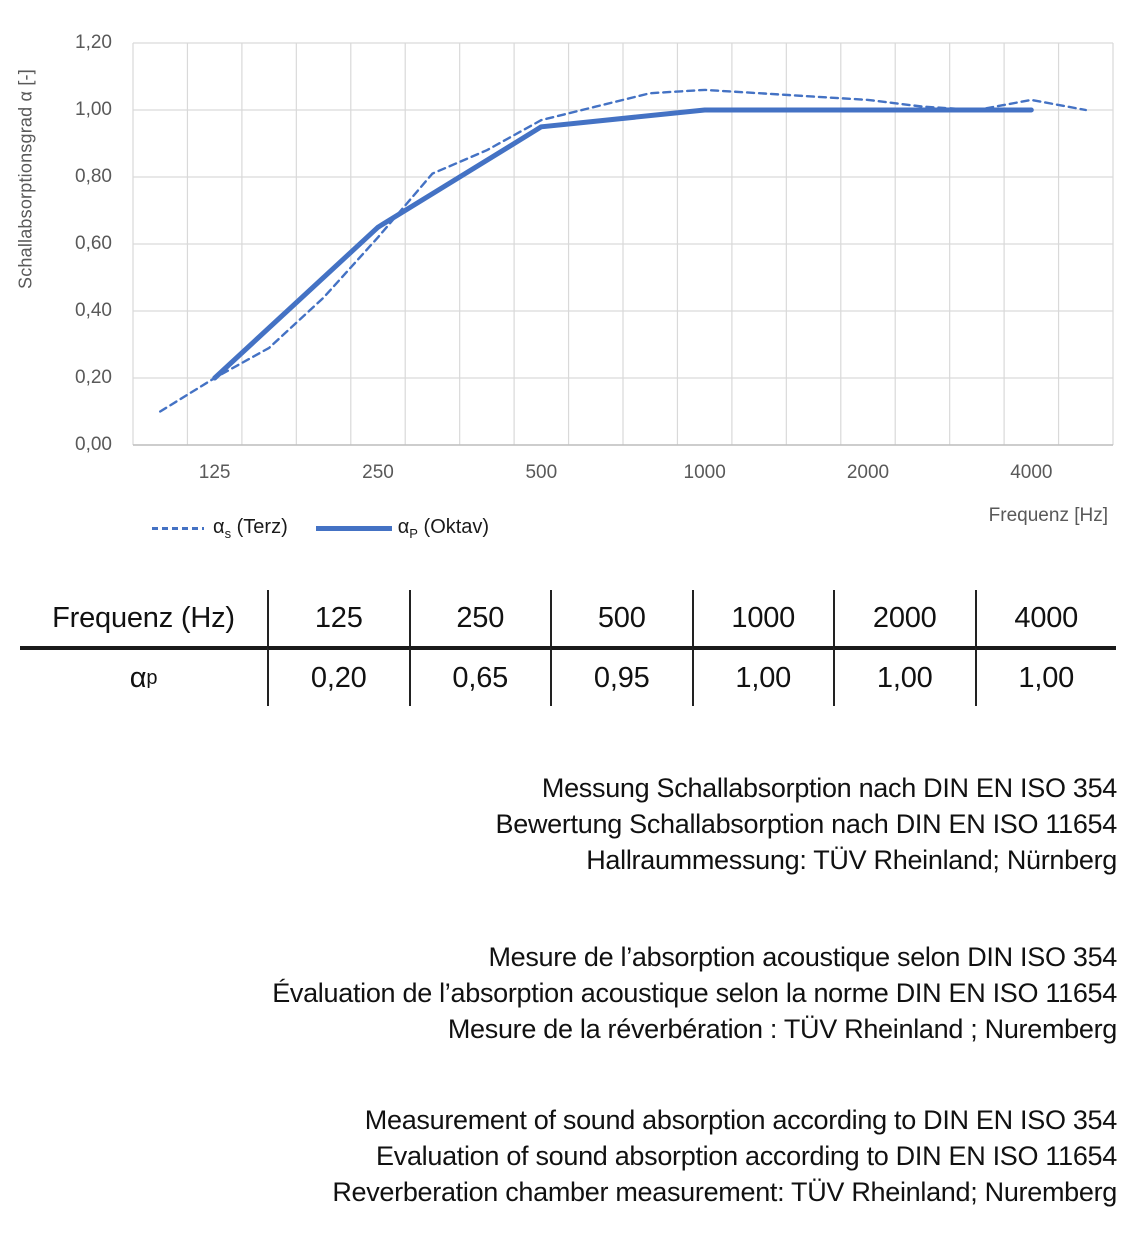 The height and width of the screenshot is (1234, 1135). Describe the element at coordinates (214, 472) in the screenshot. I see `x-tick-label: 125` at that location.